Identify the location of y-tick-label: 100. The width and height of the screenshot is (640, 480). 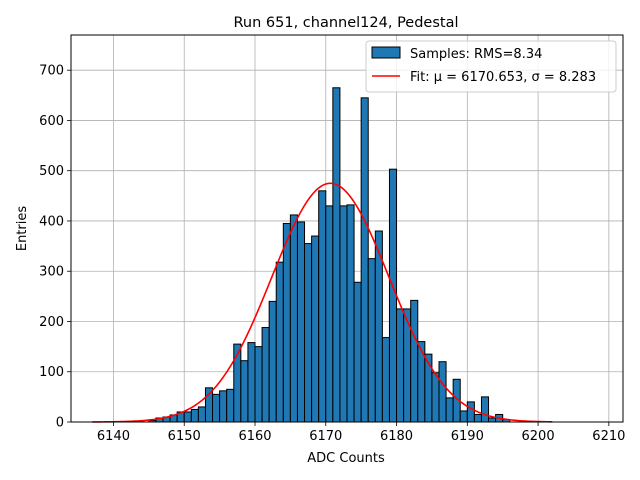
(51, 372).